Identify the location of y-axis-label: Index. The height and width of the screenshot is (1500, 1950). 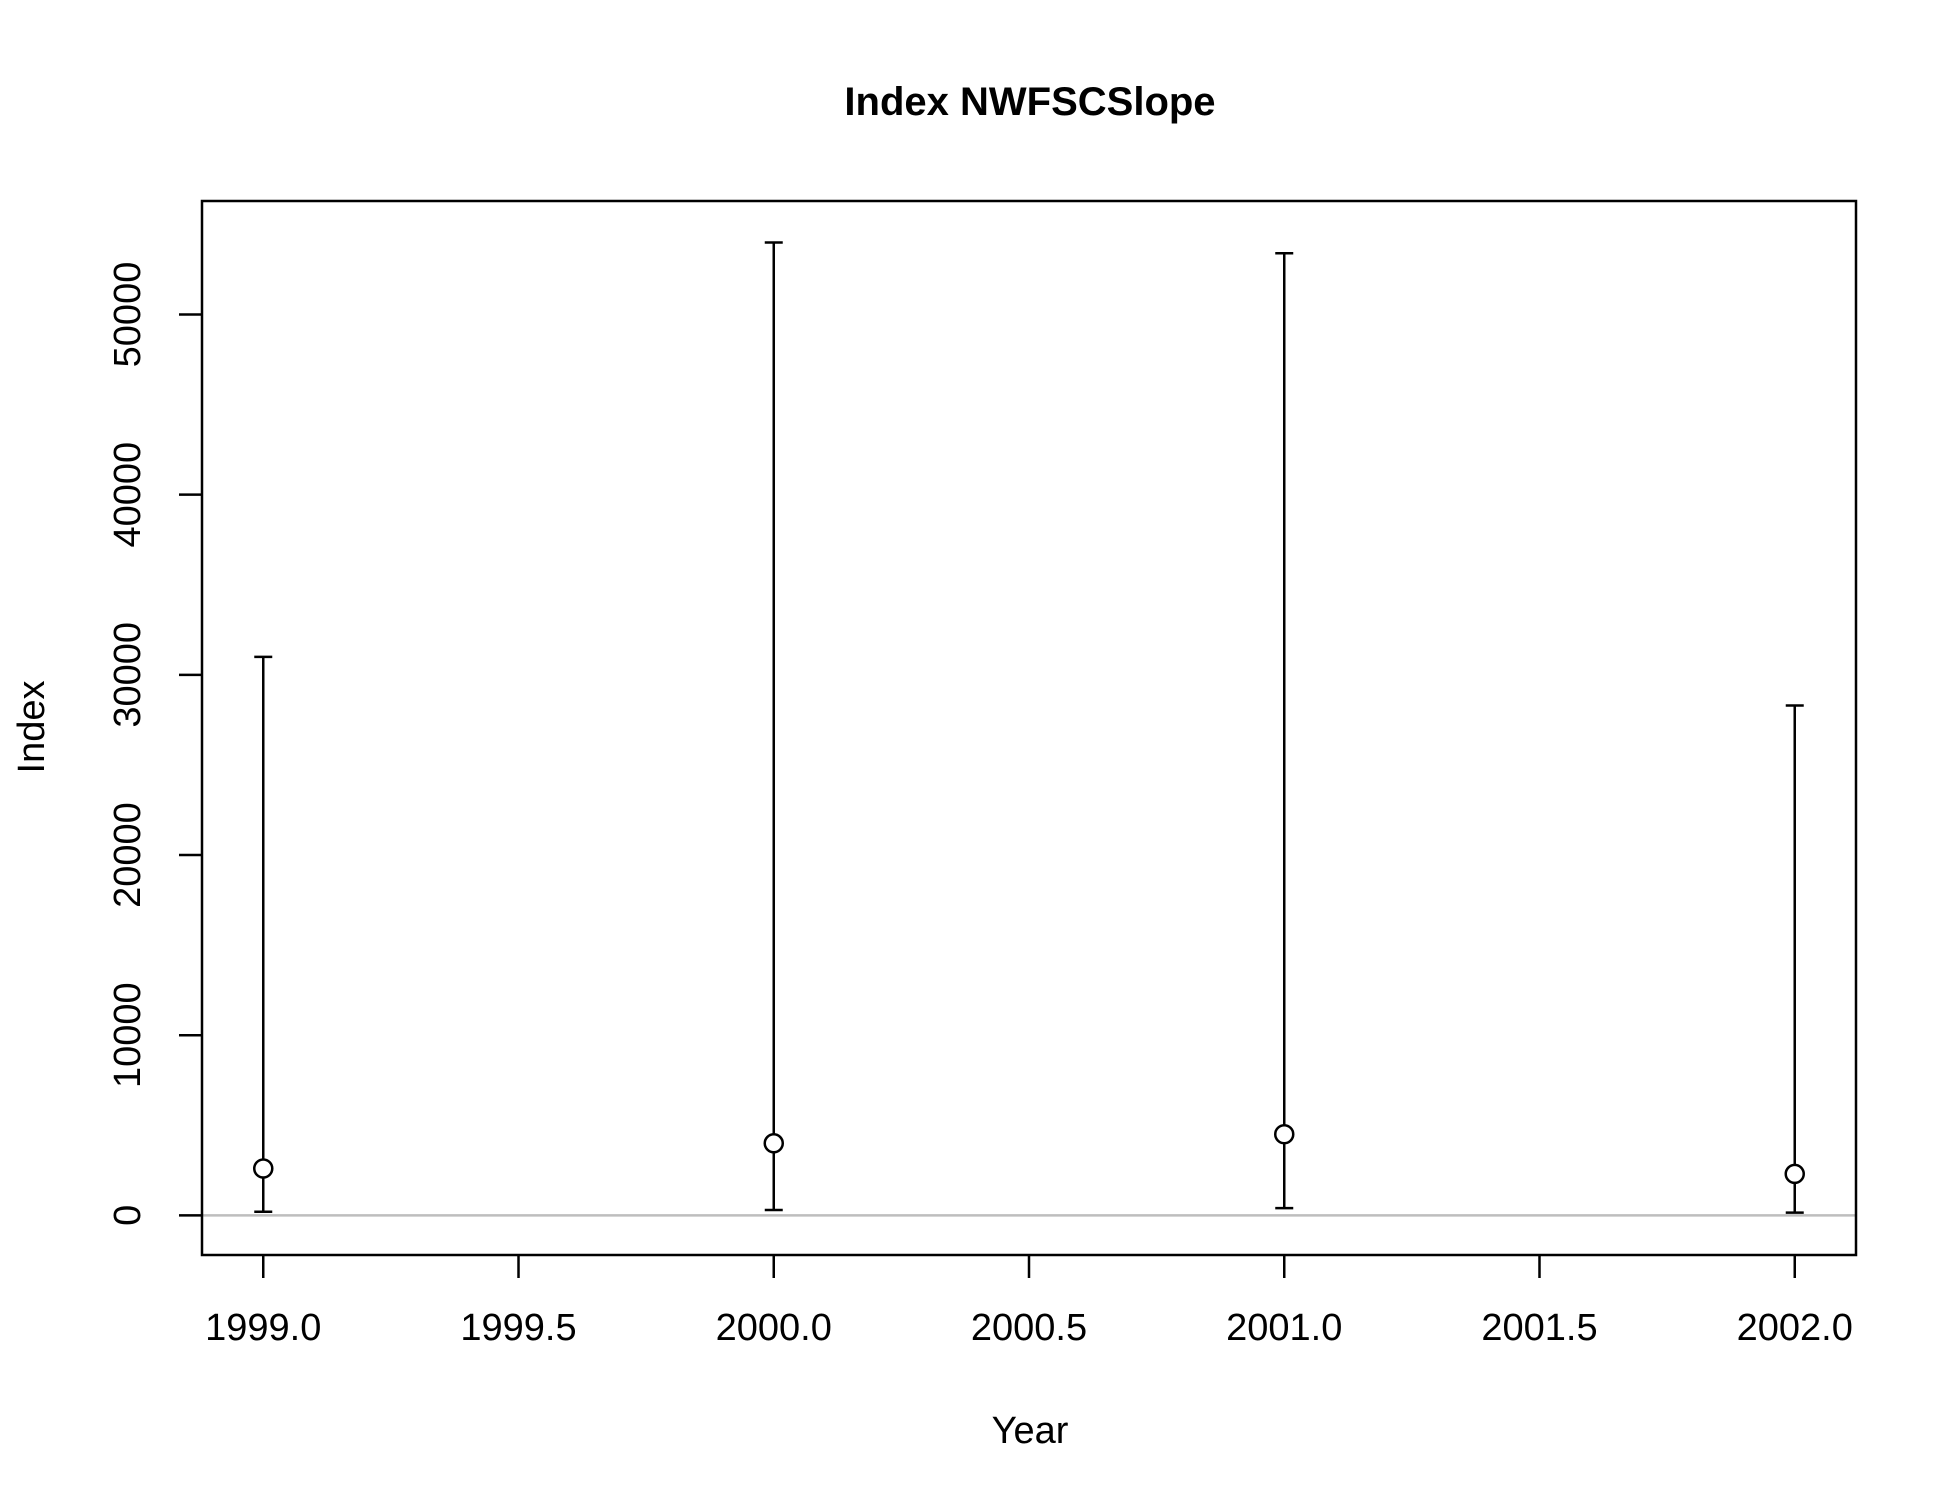
(32, 727).